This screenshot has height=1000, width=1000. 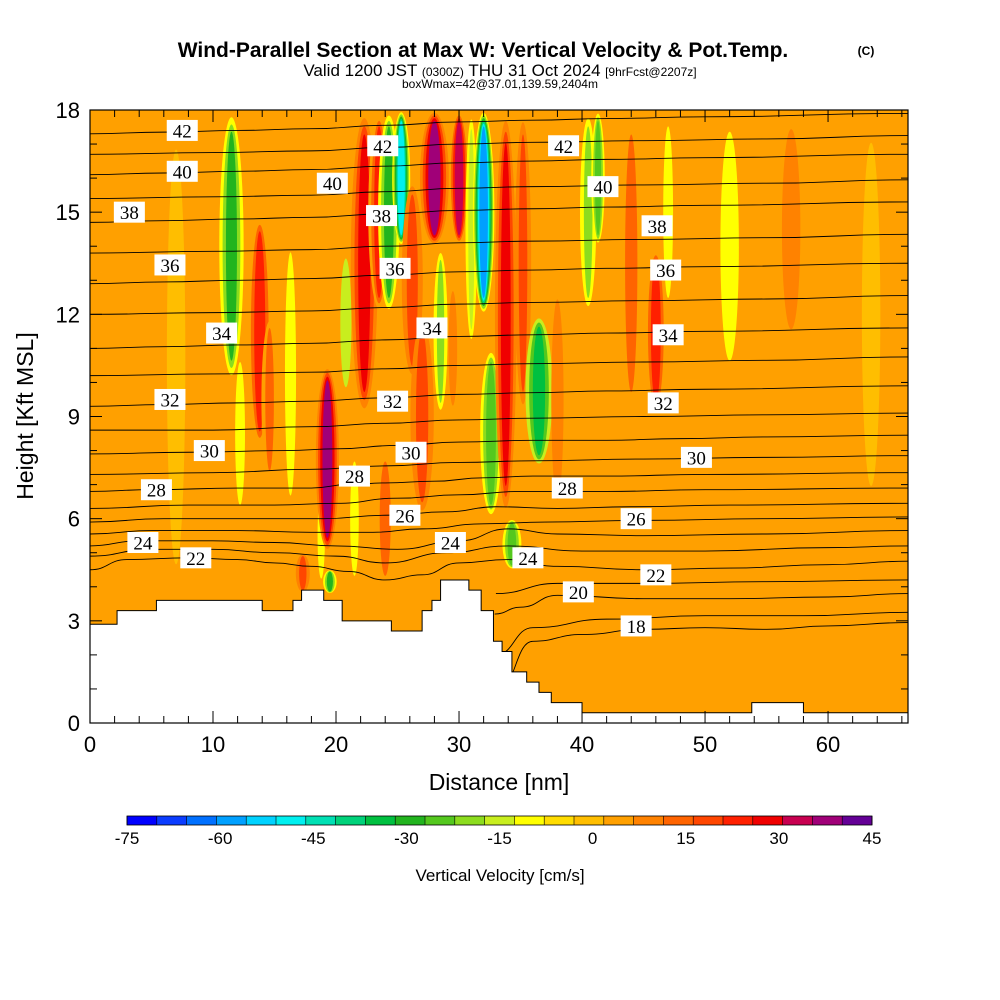 What do you see at coordinates (406, 838) in the screenshot?
I see `colorbar-tick-label: -30` at bounding box center [406, 838].